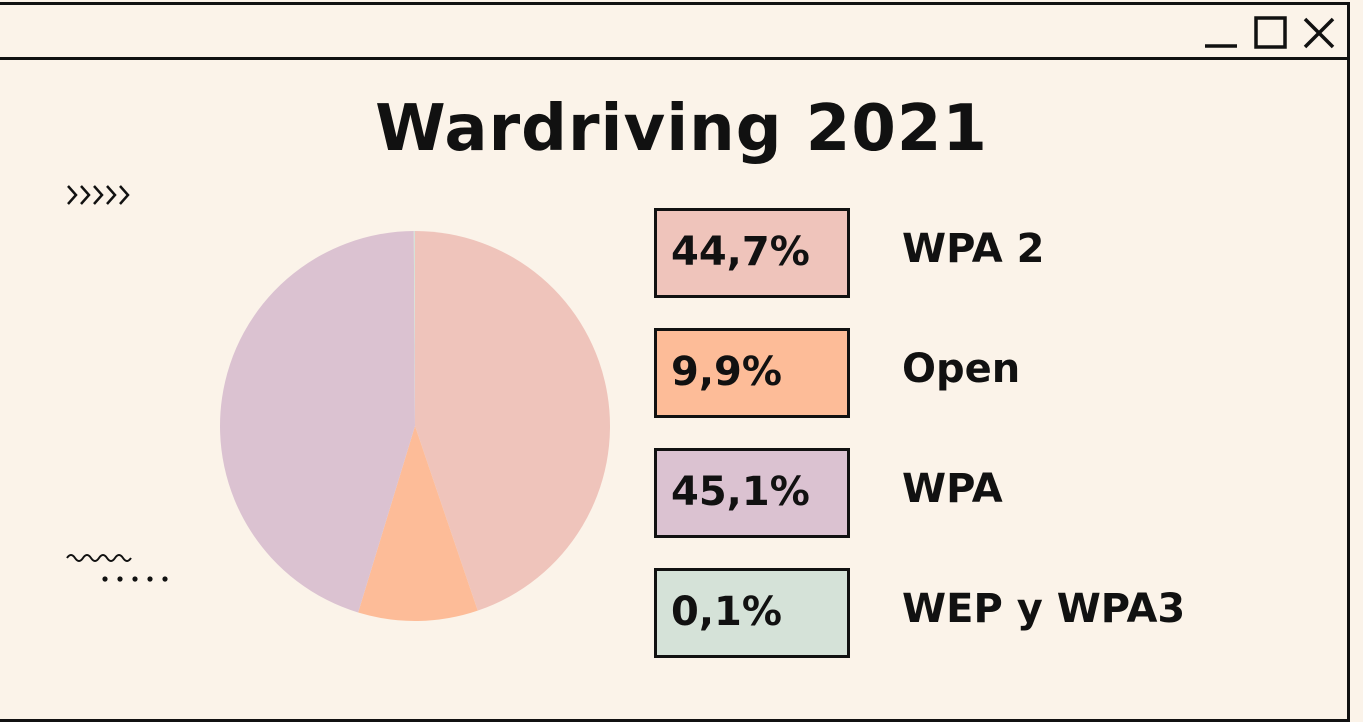 This screenshot has height=722, width=1363. I want to click on legend-item-open: 9,9% Open, so click(954, 373).